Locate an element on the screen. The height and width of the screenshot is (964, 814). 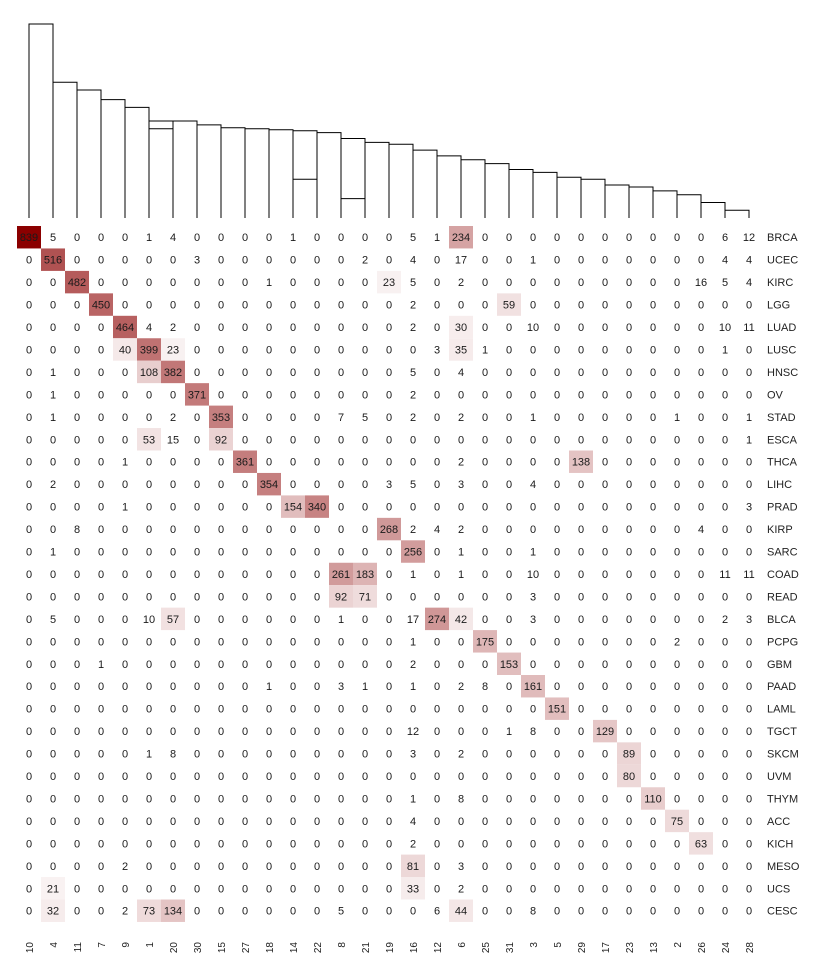
column-label: 18 is located at coordinates (270, 948).